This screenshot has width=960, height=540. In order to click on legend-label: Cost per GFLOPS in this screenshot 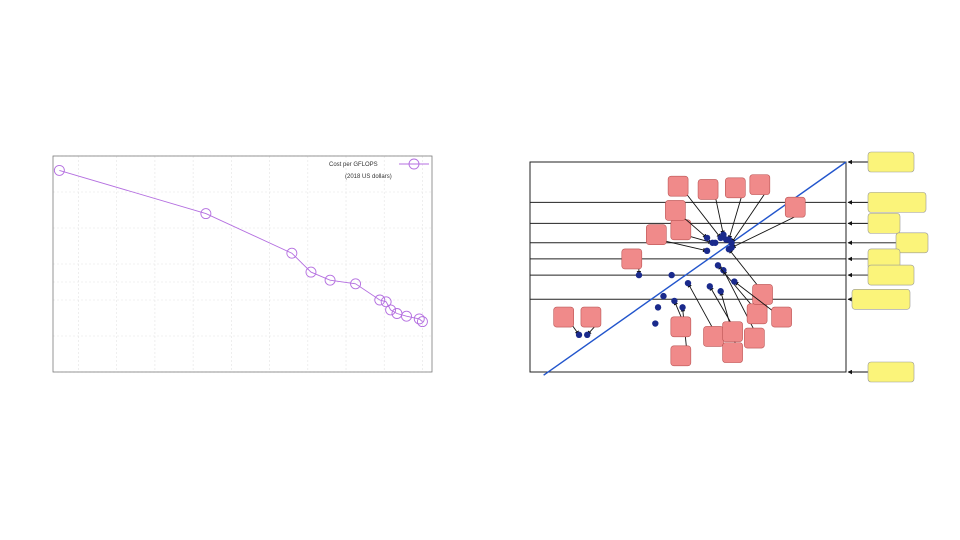, I will do `click(353, 165)`.